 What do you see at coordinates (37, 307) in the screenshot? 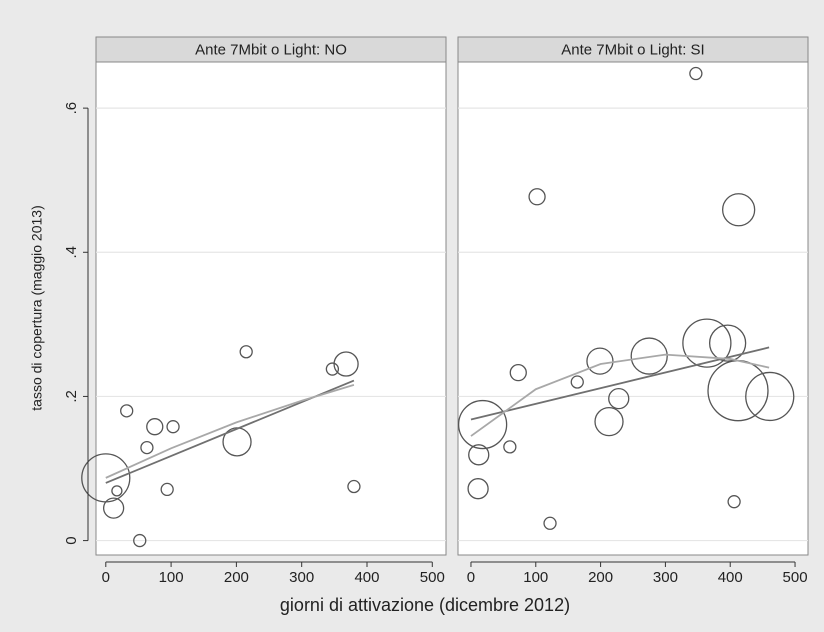
I see `y-axis-title: tasso di copertura (maggio 2013)` at bounding box center [37, 307].